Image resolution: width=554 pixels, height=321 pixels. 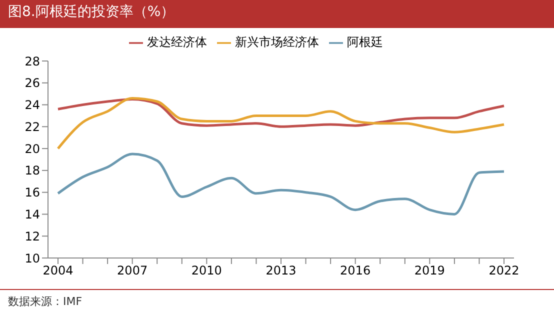 What do you see at coordinates (32, 236) in the screenshot?
I see `y-tick-label: 12` at bounding box center [32, 236].